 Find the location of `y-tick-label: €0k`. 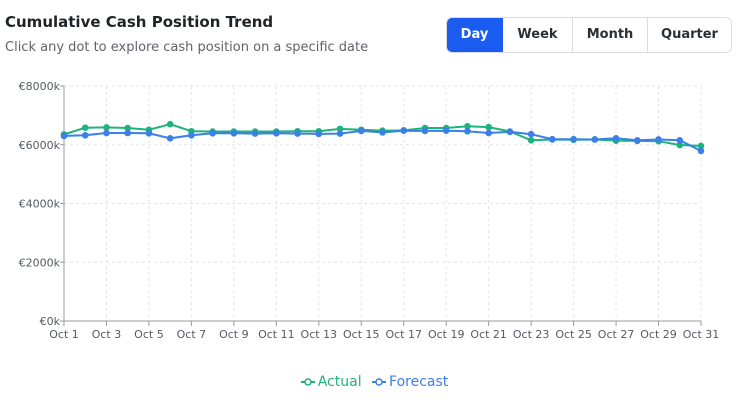

y-tick-label: €0k is located at coordinates (50, 321).